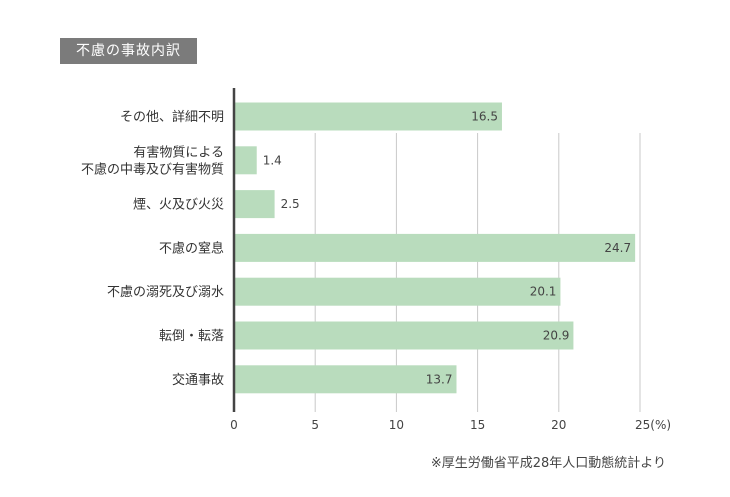  I want to click on category-label: 有害物質による, so click(178, 152).